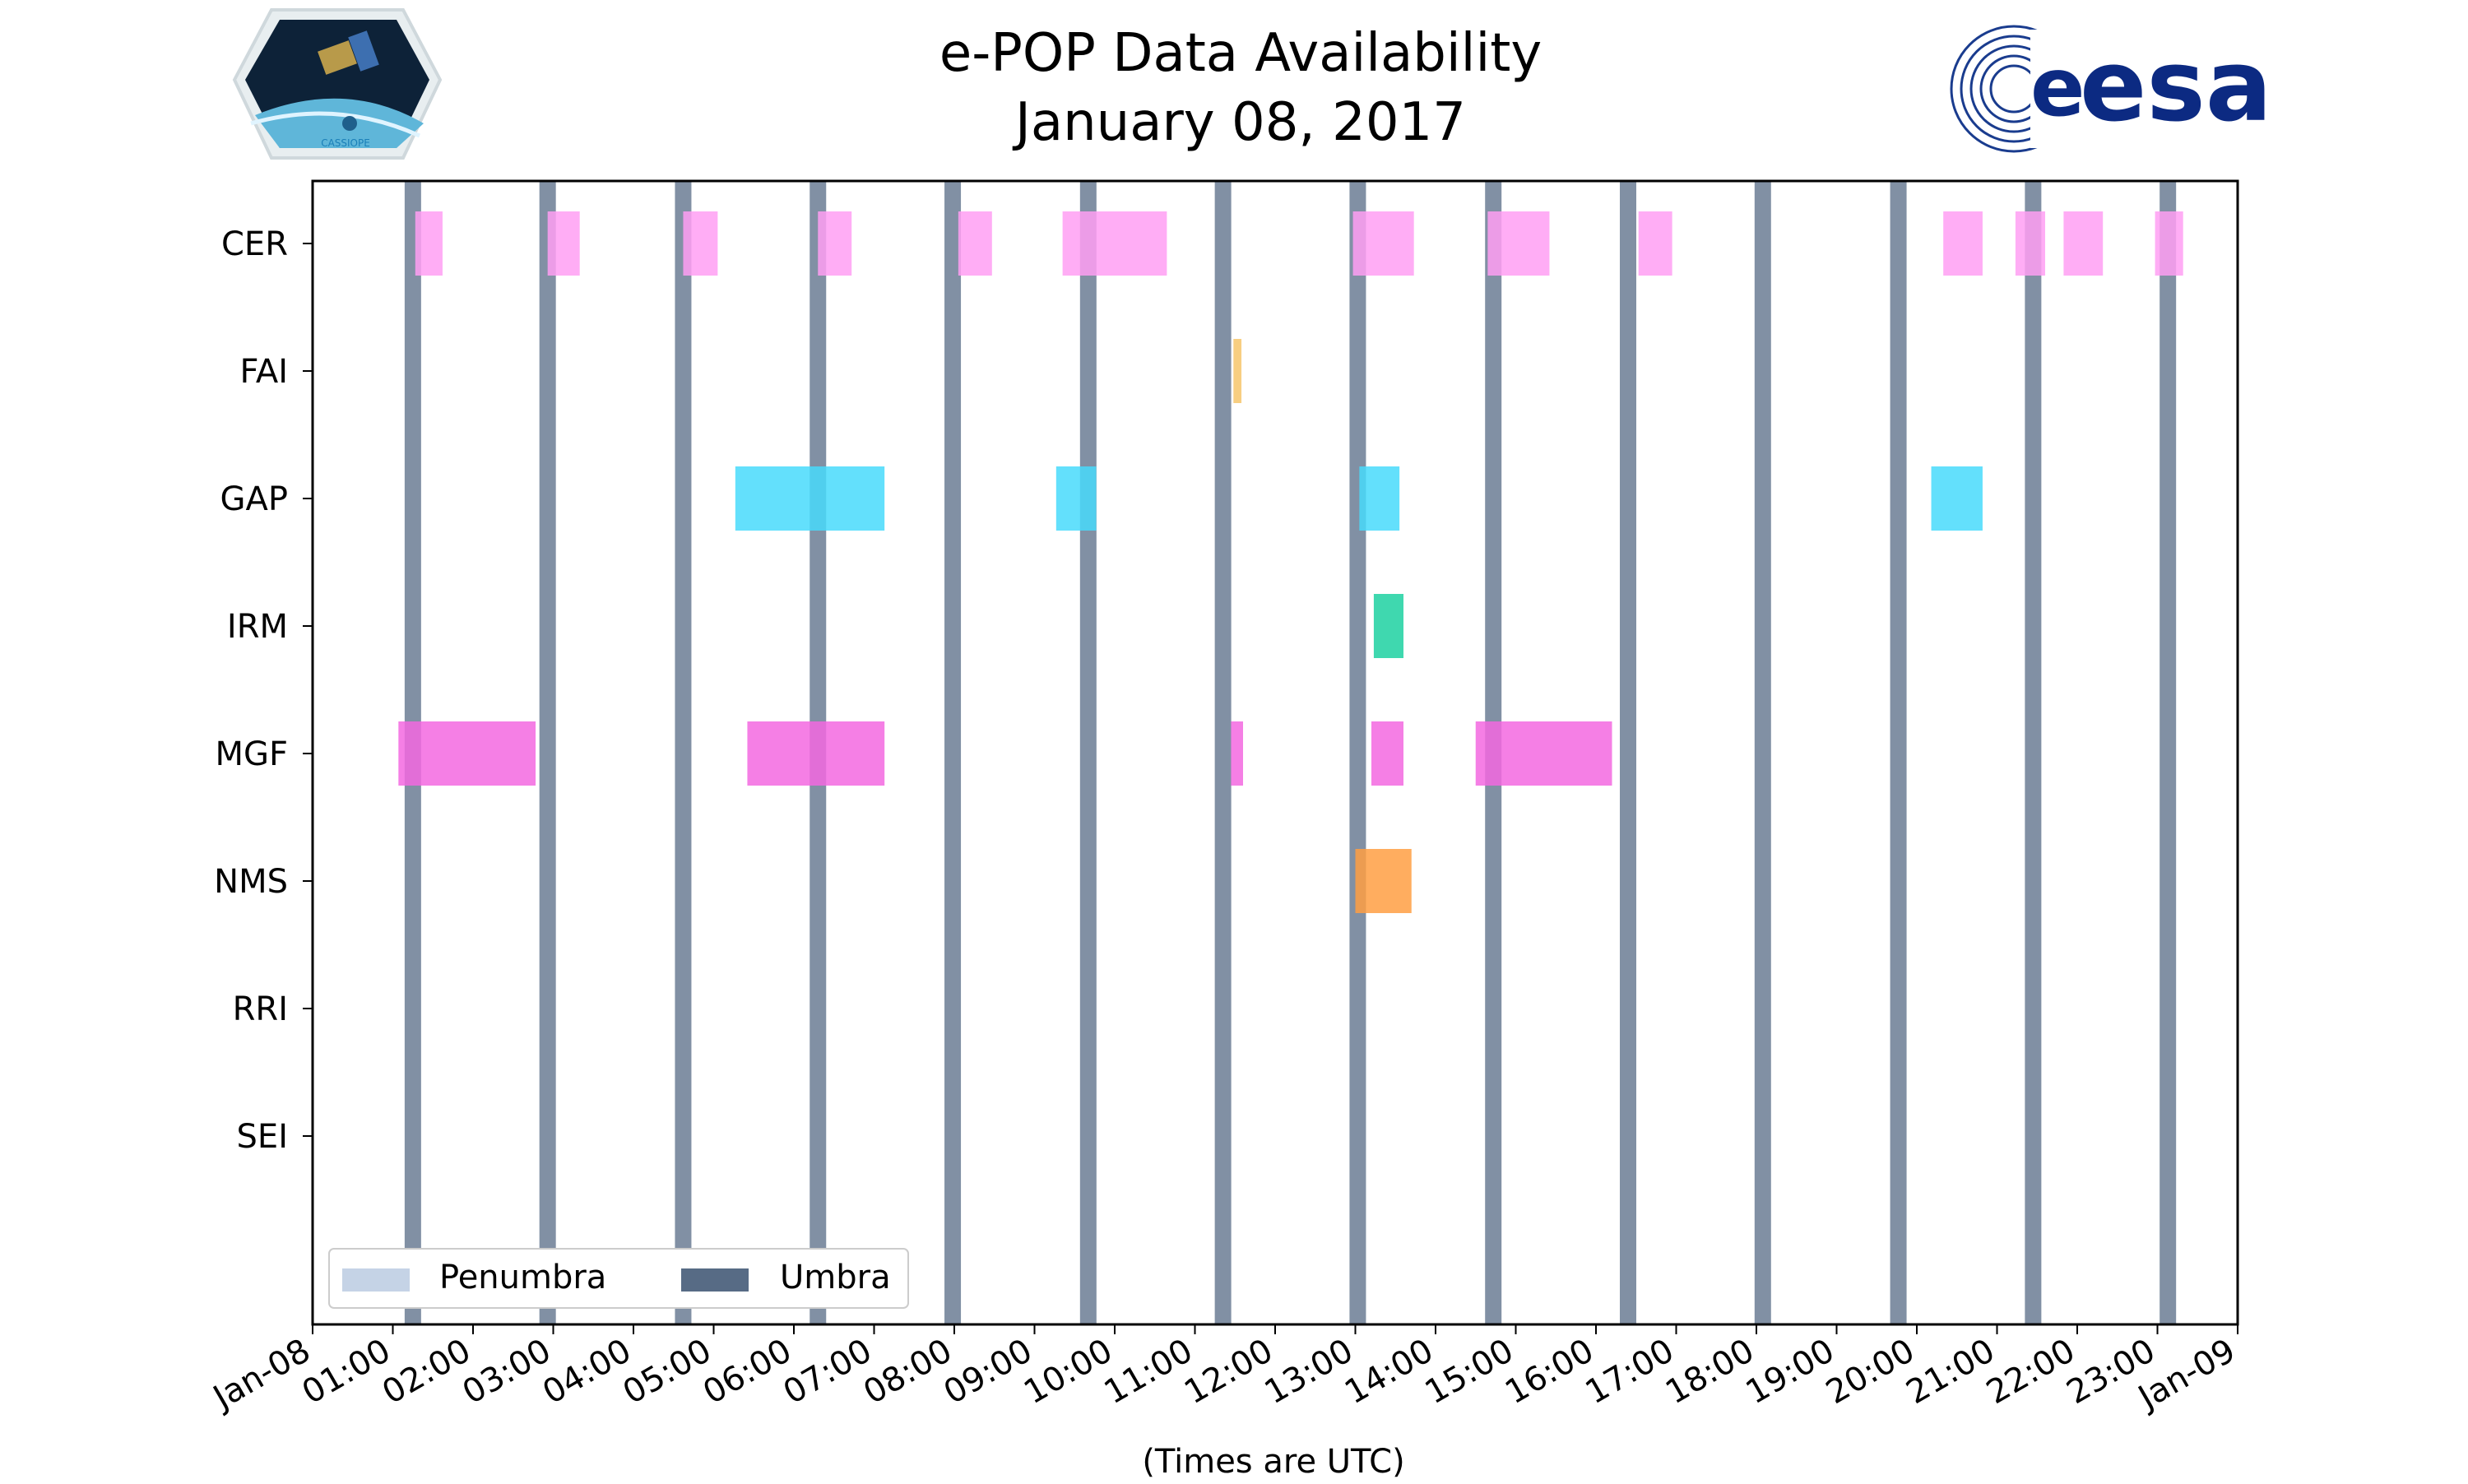 This screenshot has height=1484, width=2468. What do you see at coordinates (1228, 1372) in the screenshot?
I see `x-tick-label-12: 12:00` at bounding box center [1228, 1372].